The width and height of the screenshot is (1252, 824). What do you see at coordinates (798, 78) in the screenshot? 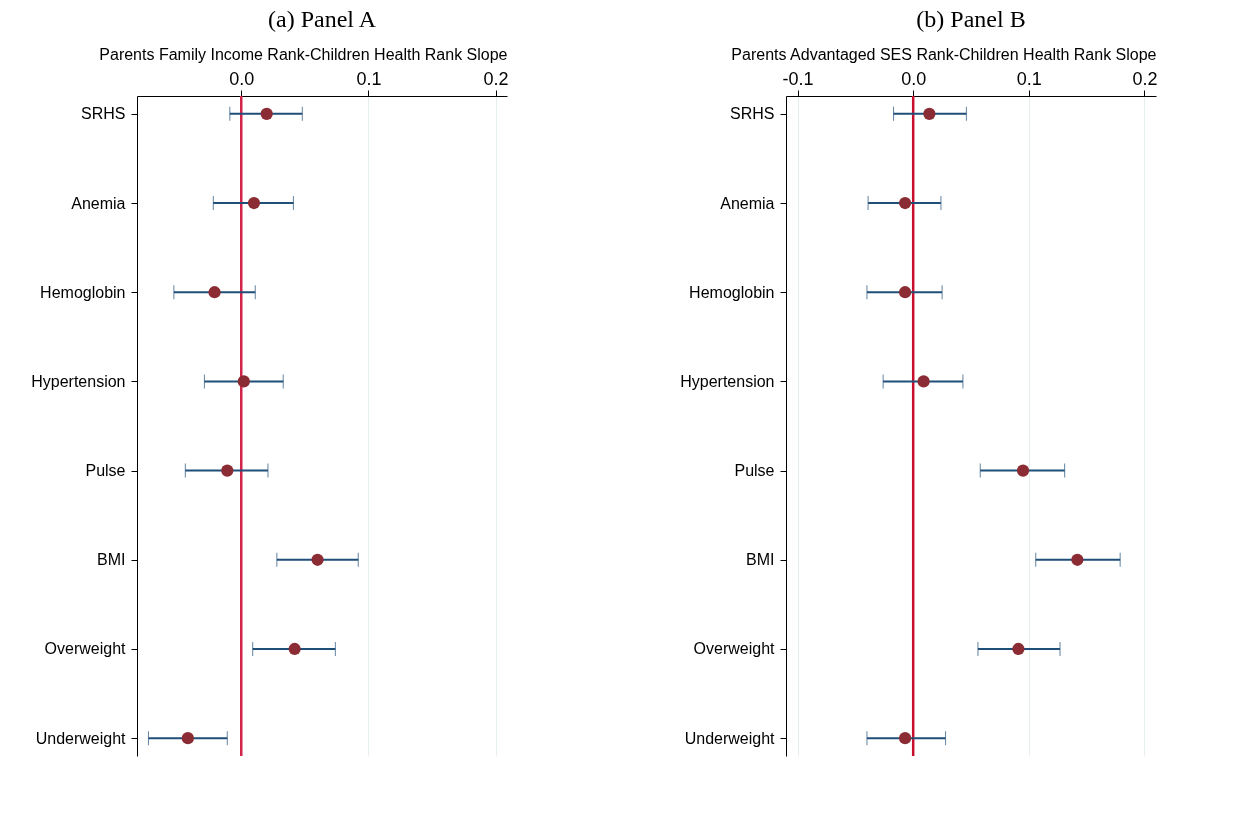
I see `x-tick-label: -0.1` at bounding box center [798, 78].